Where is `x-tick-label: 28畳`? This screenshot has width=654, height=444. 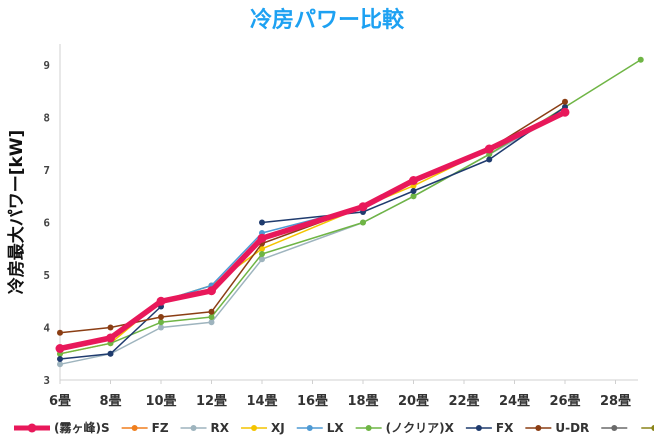
x-tick-label: 28畳 is located at coordinates (615, 401).